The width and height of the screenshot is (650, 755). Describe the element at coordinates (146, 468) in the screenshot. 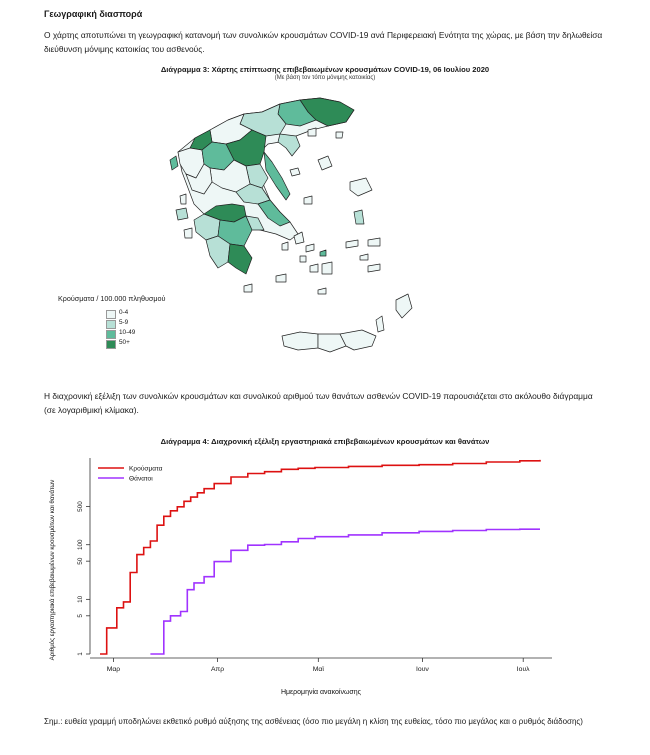

I see `legend-series-label: Κρούσματα` at that location.